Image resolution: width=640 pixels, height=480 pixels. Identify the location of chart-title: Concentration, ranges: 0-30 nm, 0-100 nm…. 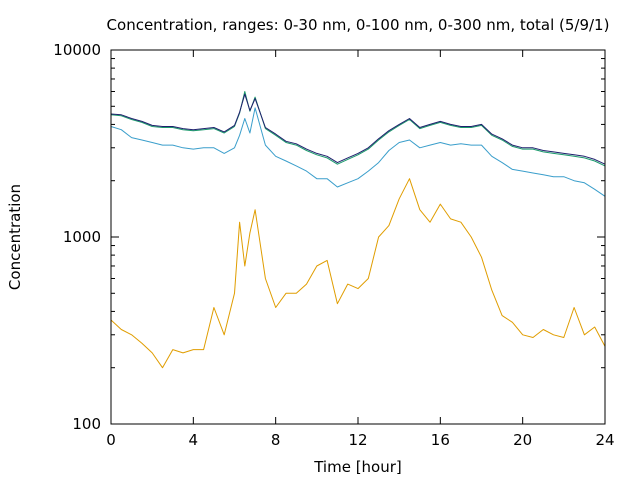
(358, 25).